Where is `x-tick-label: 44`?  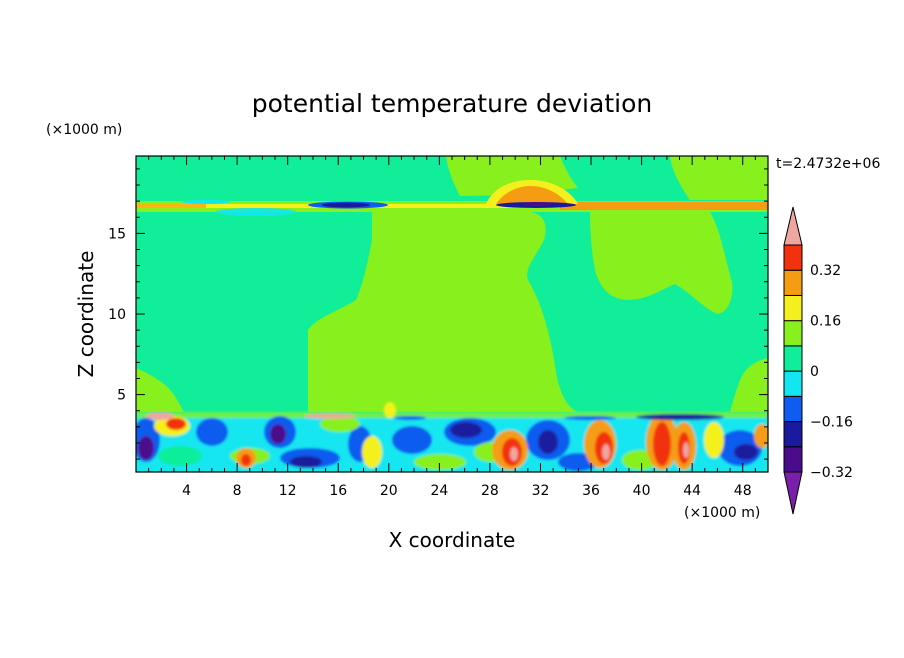 x-tick-label: 44 is located at coordinates (692, 491).